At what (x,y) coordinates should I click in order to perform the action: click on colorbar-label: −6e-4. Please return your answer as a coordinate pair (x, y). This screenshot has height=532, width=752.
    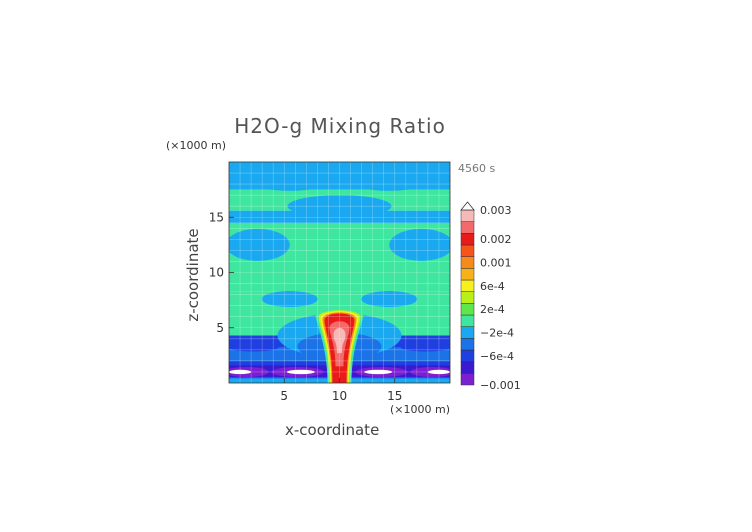
    Looking at the image, I should click on (497, 356).